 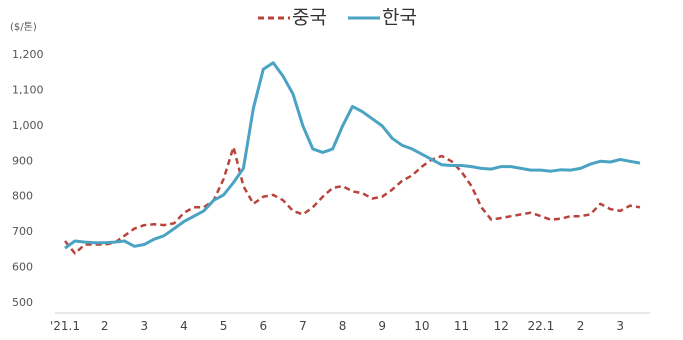 I want to click on y-tick-label: 900, so click(x=22, y=160).